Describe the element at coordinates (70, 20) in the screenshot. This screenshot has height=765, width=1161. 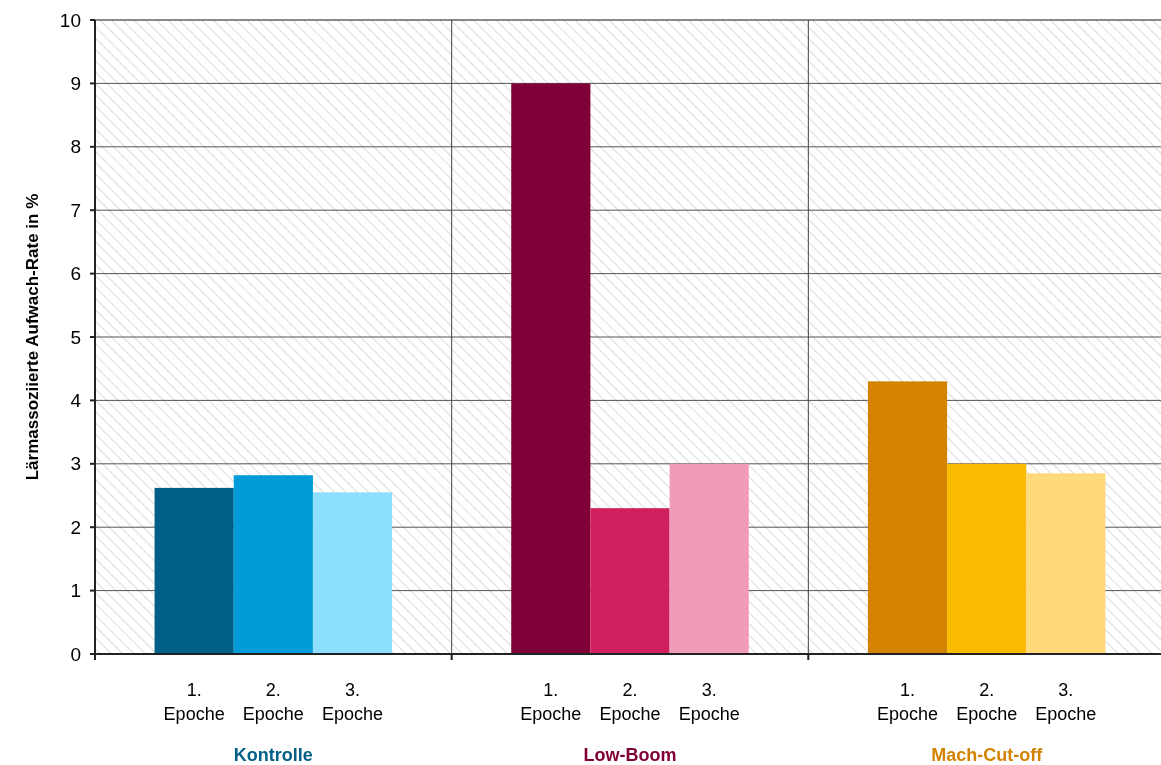
I see `y-tick-label: 10` at that location.